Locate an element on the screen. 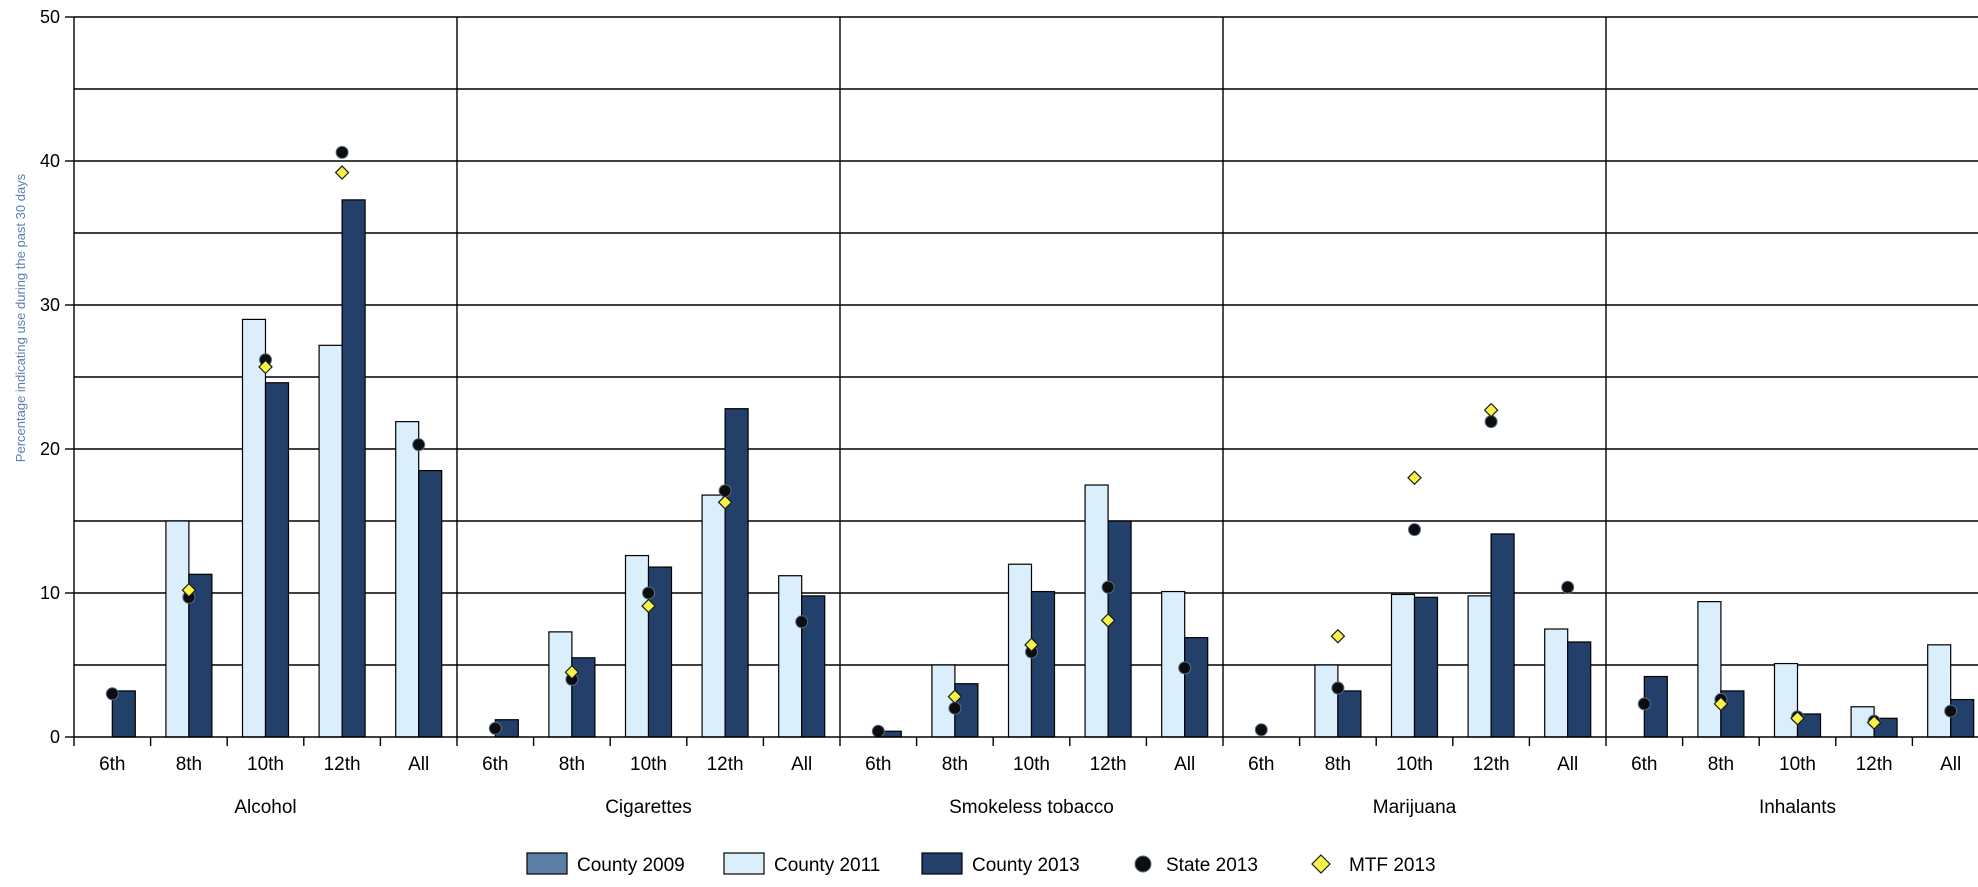 This screenshot has width=1978, height=887. legend-label: County 2013 is located at coordinates (1026, 865).